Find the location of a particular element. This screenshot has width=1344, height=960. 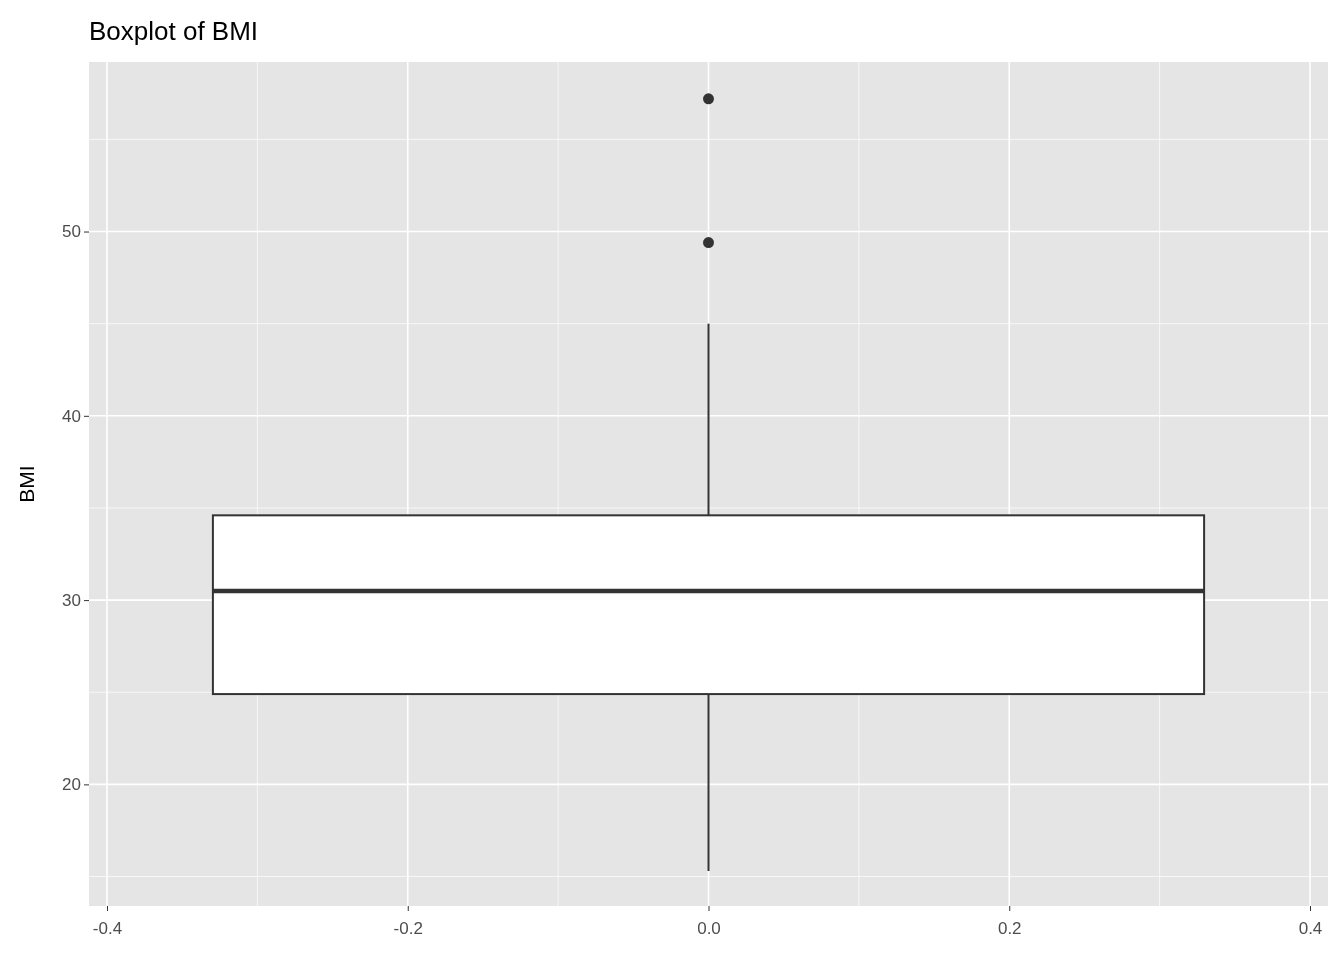

y-axis-title: BMI is located at coordinates (26, 484).